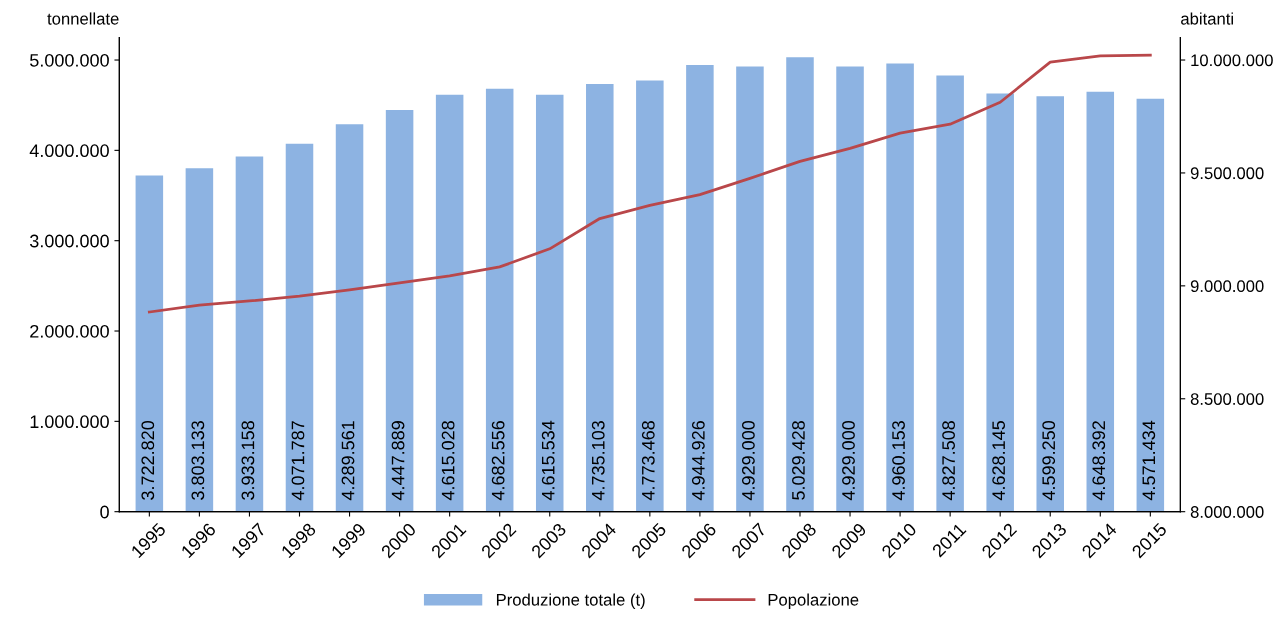 The image size is (1283, 624). Describe the element at coordinates (104, 512) in the screenshot. I see `y-tick-label: 0` at that location.